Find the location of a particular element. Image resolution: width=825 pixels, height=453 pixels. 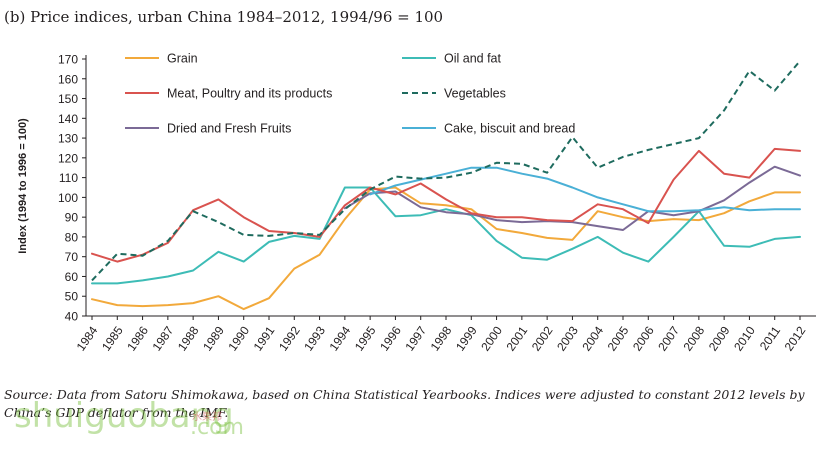

legend-label: Dried and Fresh Fruits is located at coordinates (229, 129).